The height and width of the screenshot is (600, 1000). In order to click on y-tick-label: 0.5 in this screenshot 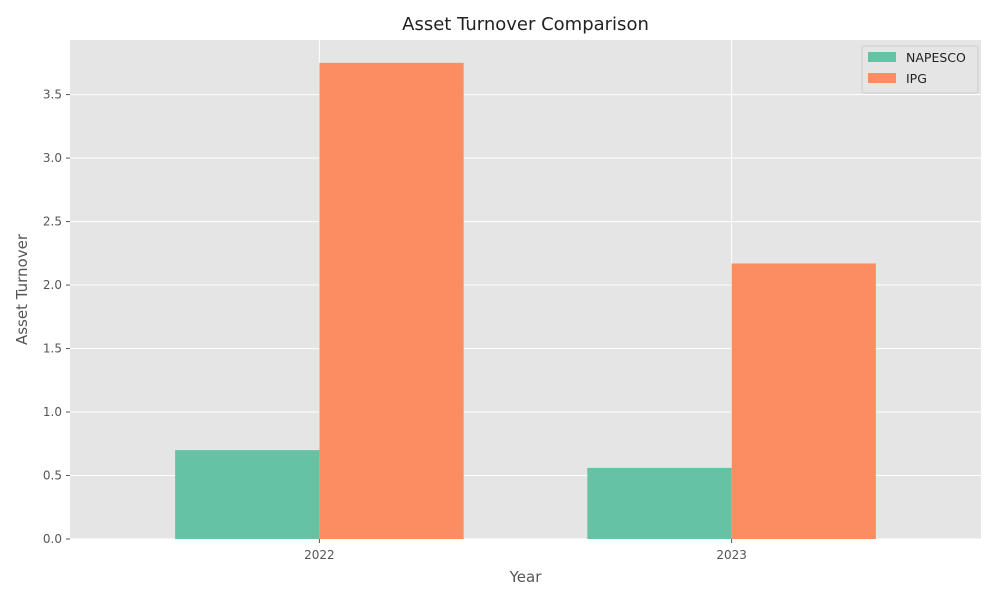, I will do `click(52, 476)`.